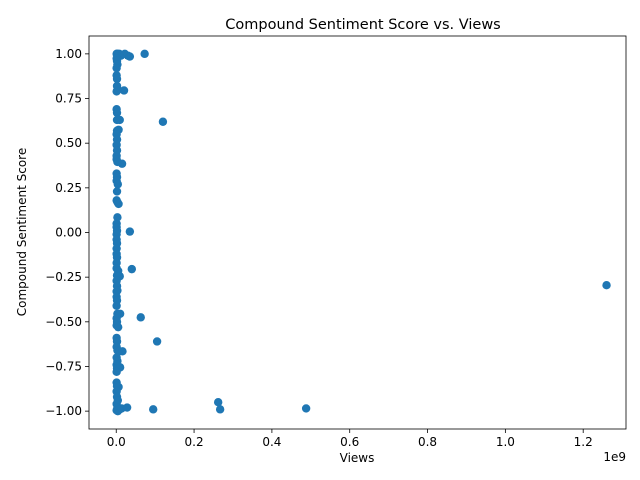 This screenshot has height=480, width=640. Describe the element at coordinates (194, 442) in the screenshot. I see `x-tick-label: 0.2` at that location.